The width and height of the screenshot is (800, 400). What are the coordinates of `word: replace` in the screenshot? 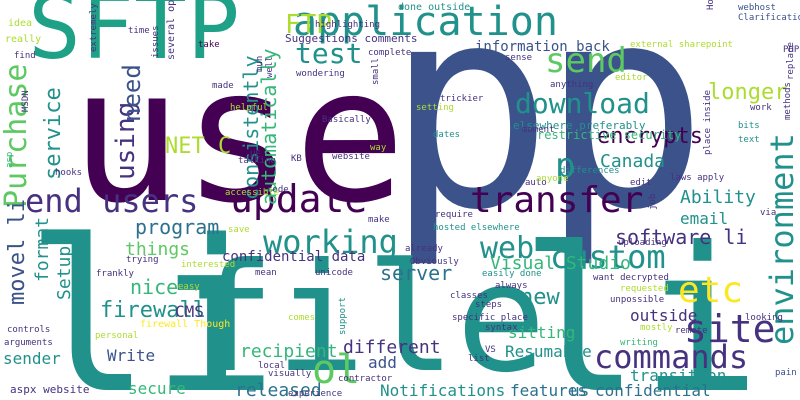 It's located at (791, 61).